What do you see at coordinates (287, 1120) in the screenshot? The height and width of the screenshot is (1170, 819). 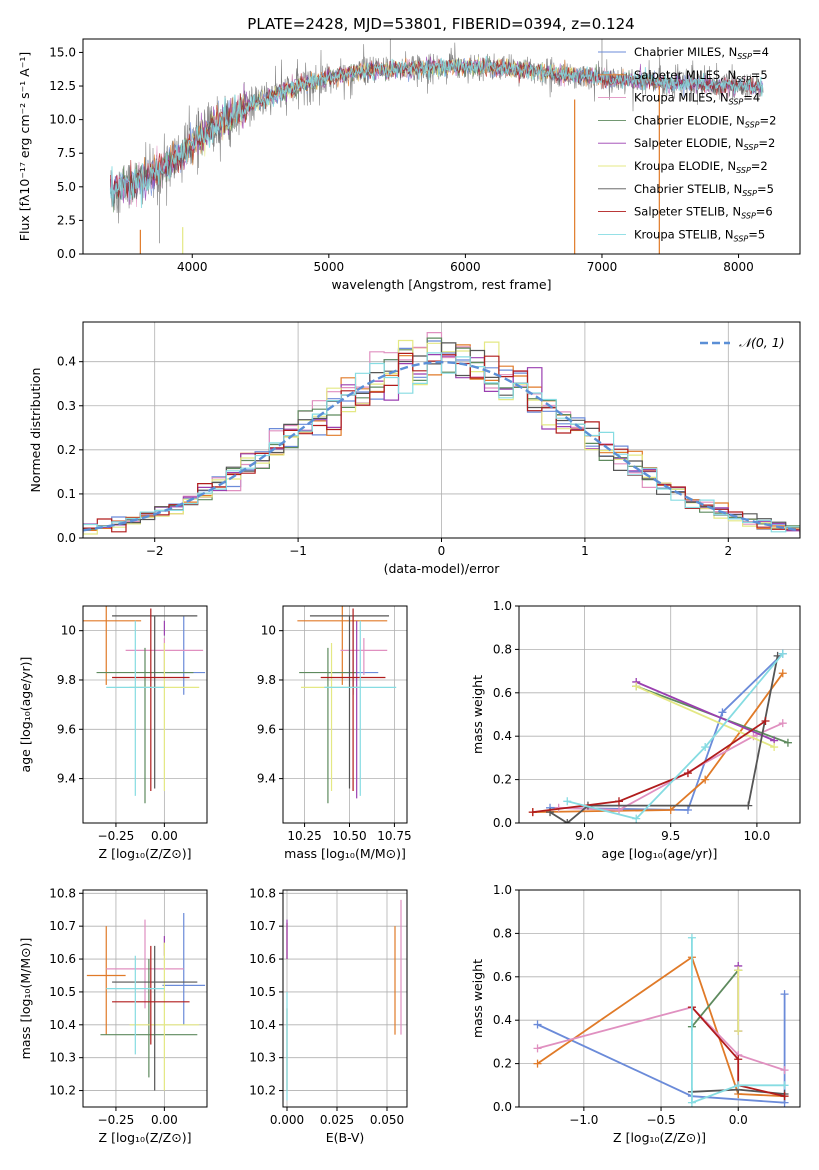 I see `mass-vs-ebv-xtick-label: 0.000` at bounding box center [287, 1120].